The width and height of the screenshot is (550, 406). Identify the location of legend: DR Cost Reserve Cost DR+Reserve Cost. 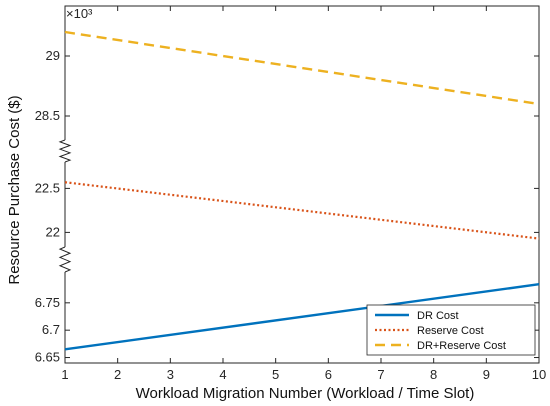
(451, 330).